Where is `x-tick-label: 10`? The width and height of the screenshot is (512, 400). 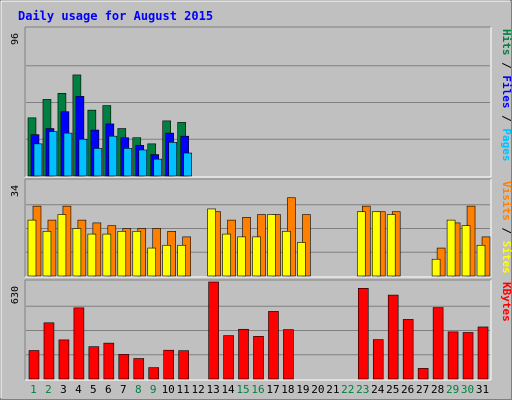
x-tick-label: 10 is located at coordinates (168, 389).